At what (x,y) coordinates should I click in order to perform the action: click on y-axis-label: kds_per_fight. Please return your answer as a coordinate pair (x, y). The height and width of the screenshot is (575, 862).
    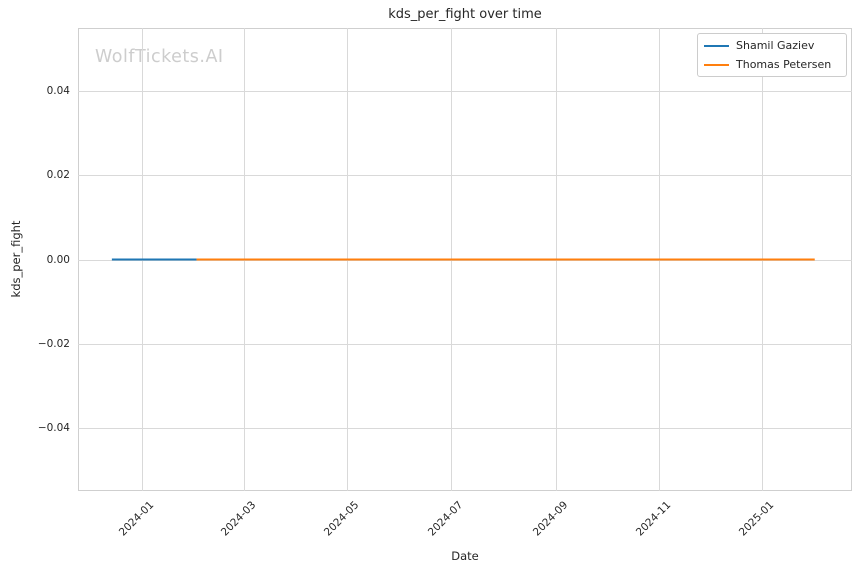
    Looking at the image, I should click on (16, 259).